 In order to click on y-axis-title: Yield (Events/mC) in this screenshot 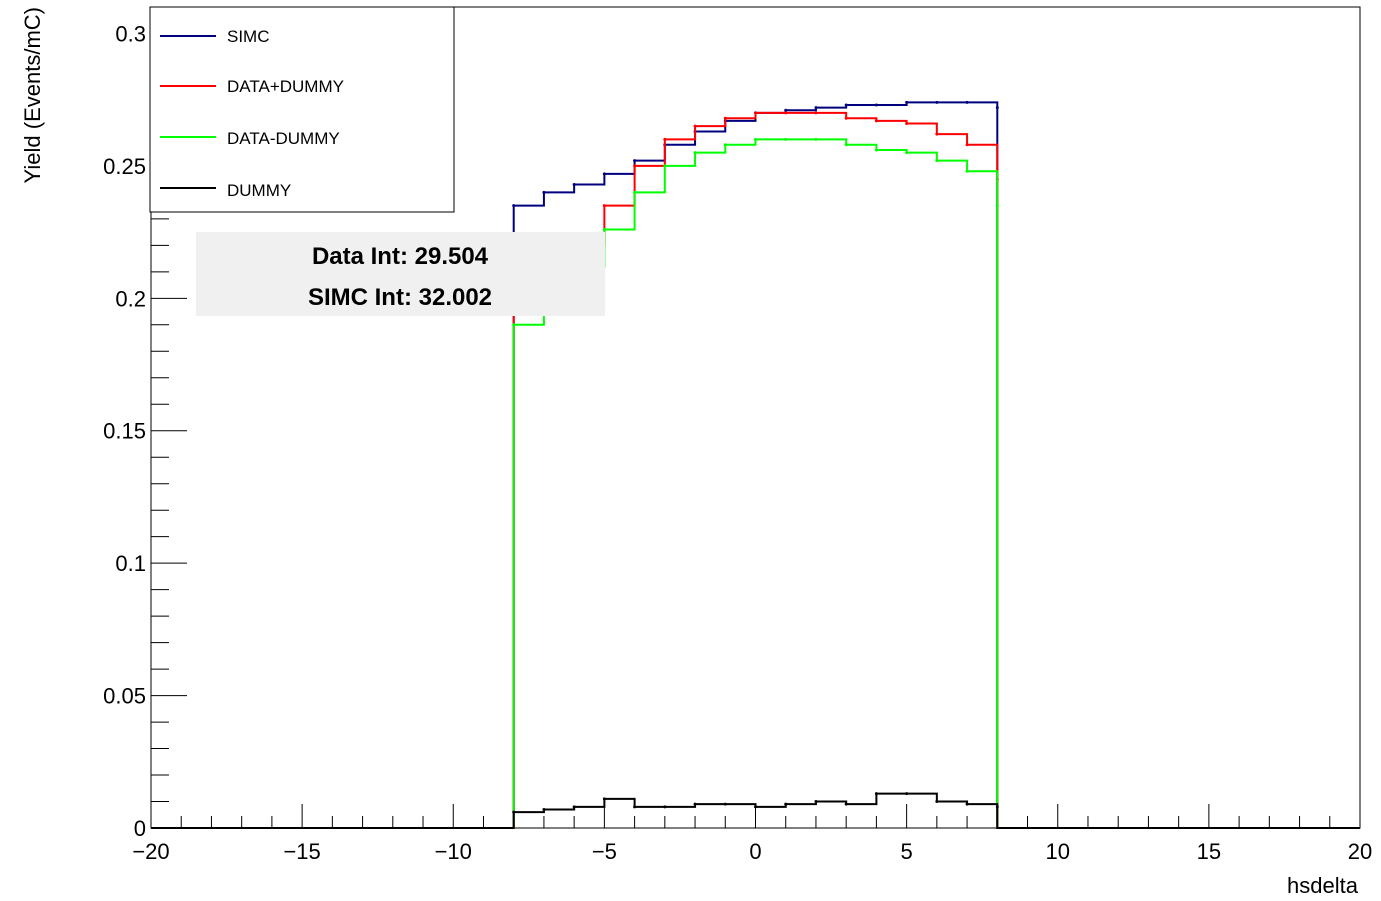, I will do `click(32, 95)`.